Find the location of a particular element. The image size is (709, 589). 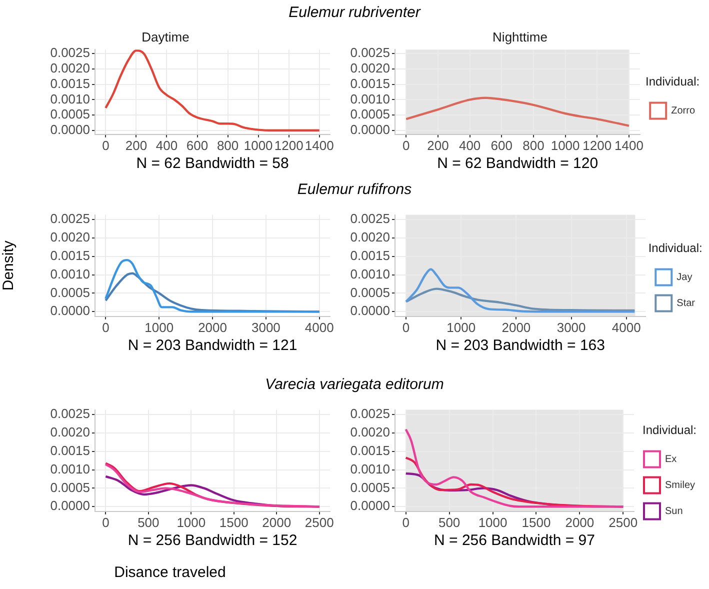

legend-label: Jay is located at coordinates (684, 277).